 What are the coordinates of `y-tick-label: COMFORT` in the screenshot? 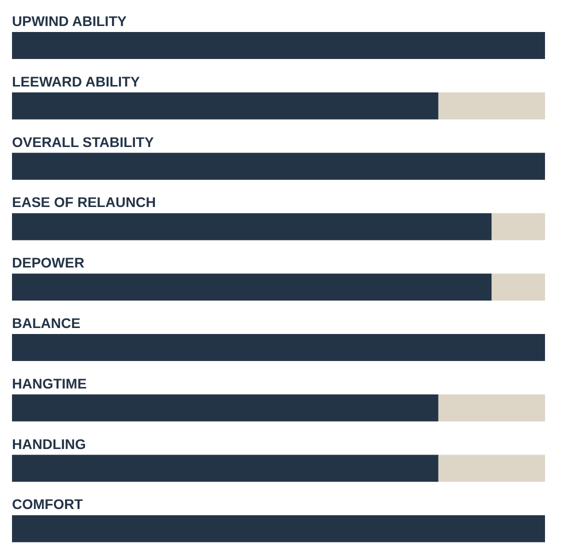 It's located at (48, 504).